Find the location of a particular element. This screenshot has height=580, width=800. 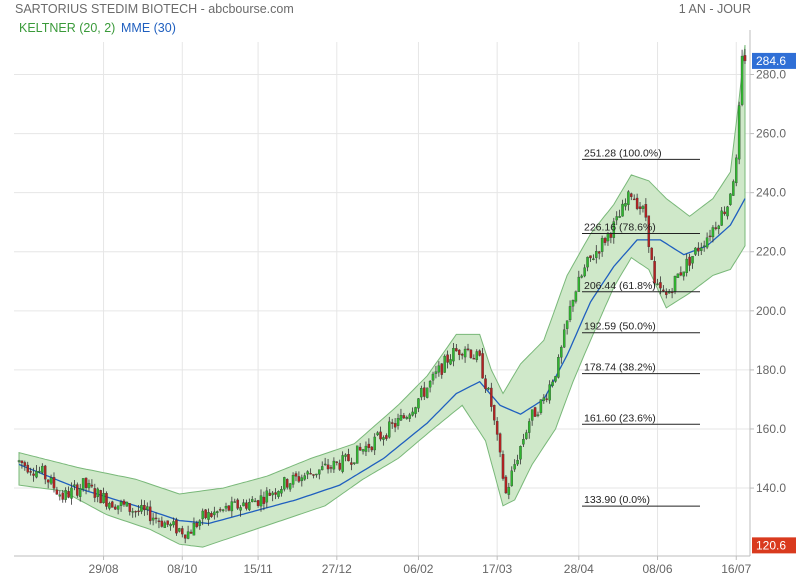

x-tick-label: 29/08 is located at coordinates (104, 569).